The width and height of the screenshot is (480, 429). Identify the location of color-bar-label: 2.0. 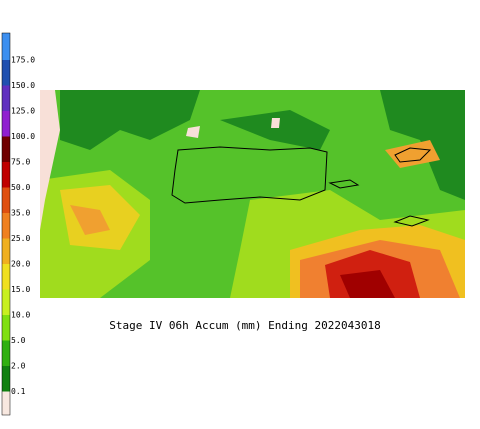
(18, 366).